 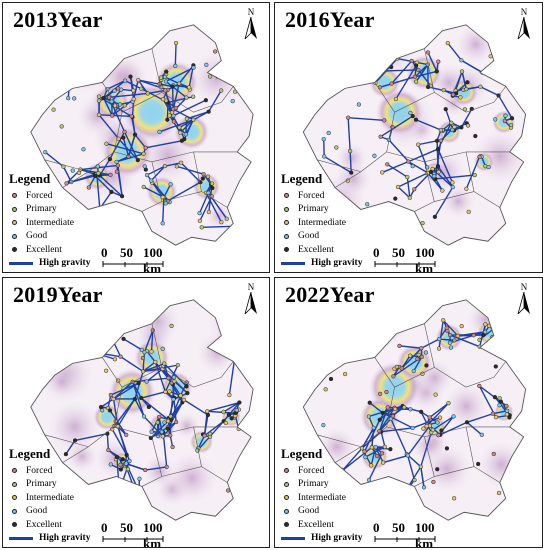 What do you see at coordinates (330, 19) in the screenshot?
I see `panel-title: 2016Year` at bounding box center [330, 19].